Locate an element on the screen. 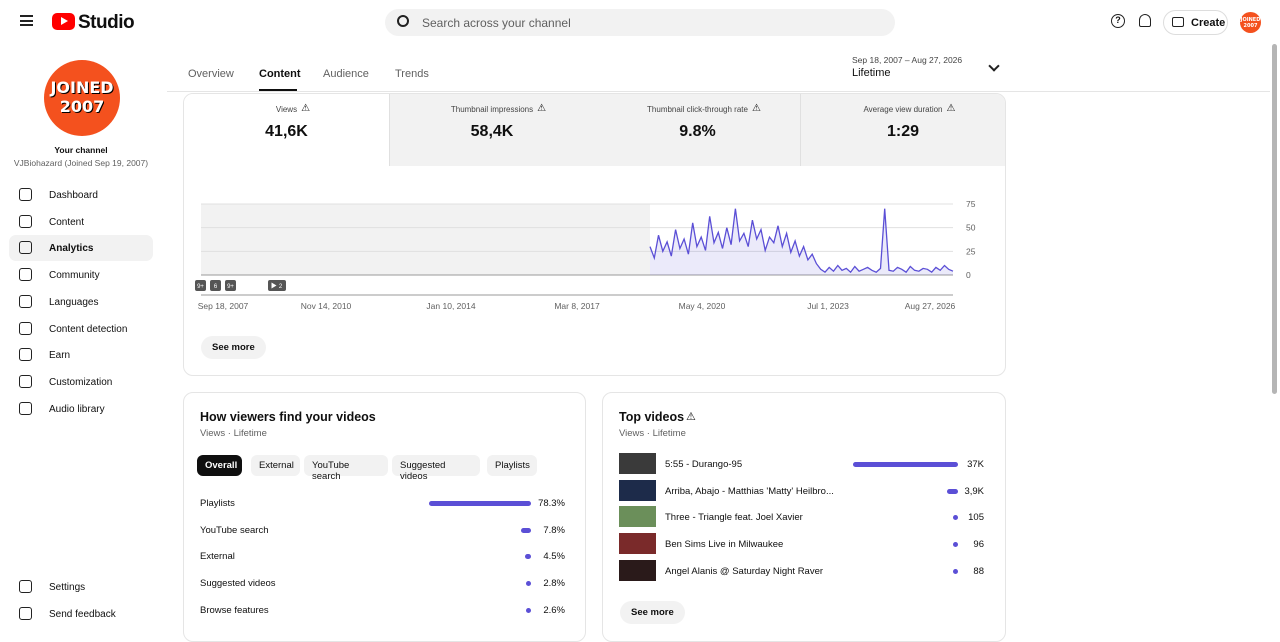  nav-item: Earn is located at coordinates (81, 355).